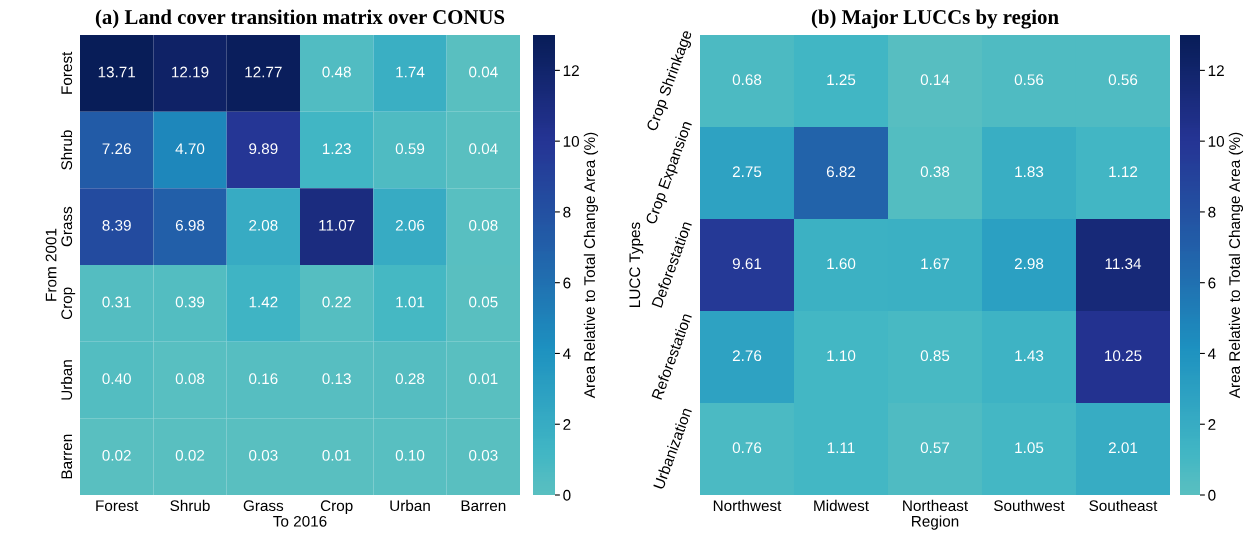  What do you see at coordinates (636, 264) in the screenshot?
I see `y-axis-title: LUCC Types` at bounding box center [636, 264].